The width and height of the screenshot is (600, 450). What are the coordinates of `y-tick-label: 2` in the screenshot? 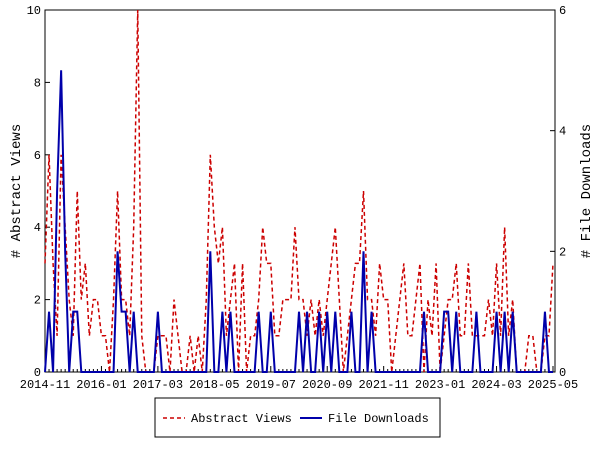 It's located at (37, 301).